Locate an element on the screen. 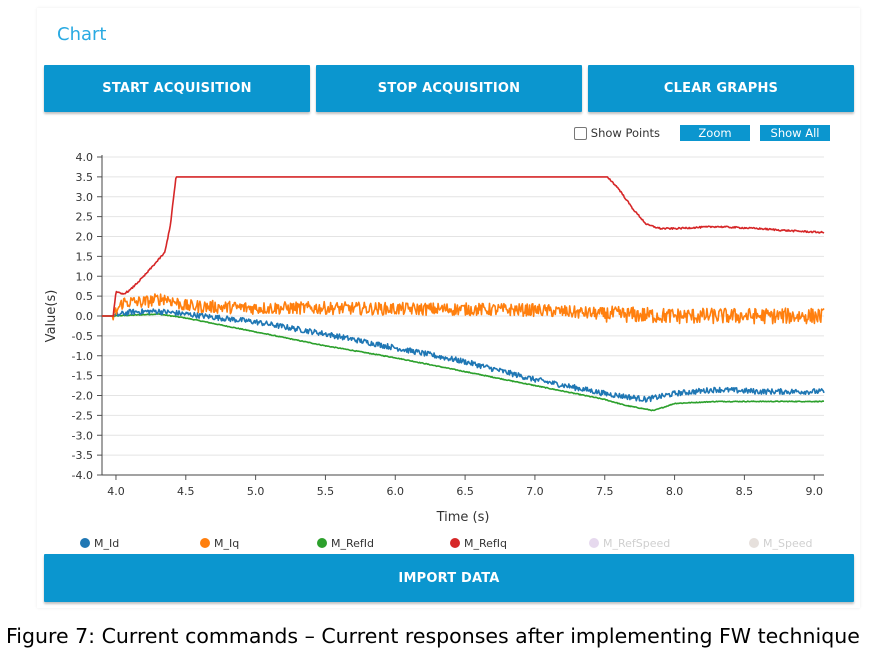 The width and height of the screenshot is (890, 658). y-tick-label: 3.5 is located at coordinates (85, 177).